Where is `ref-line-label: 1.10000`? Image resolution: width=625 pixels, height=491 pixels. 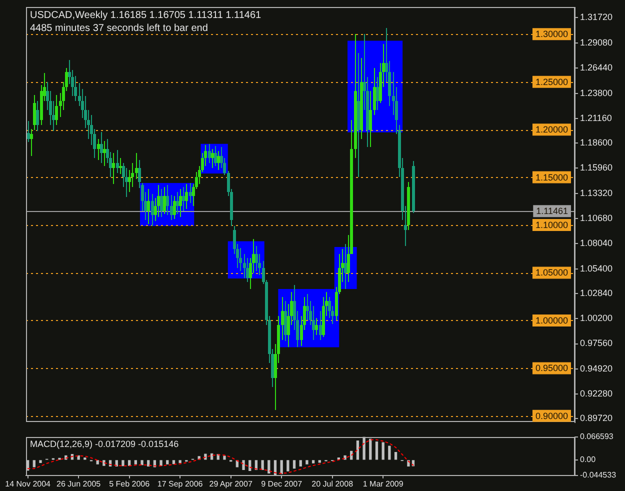 ref-line-label: 1.10000 is located at coordinates (551, 225).